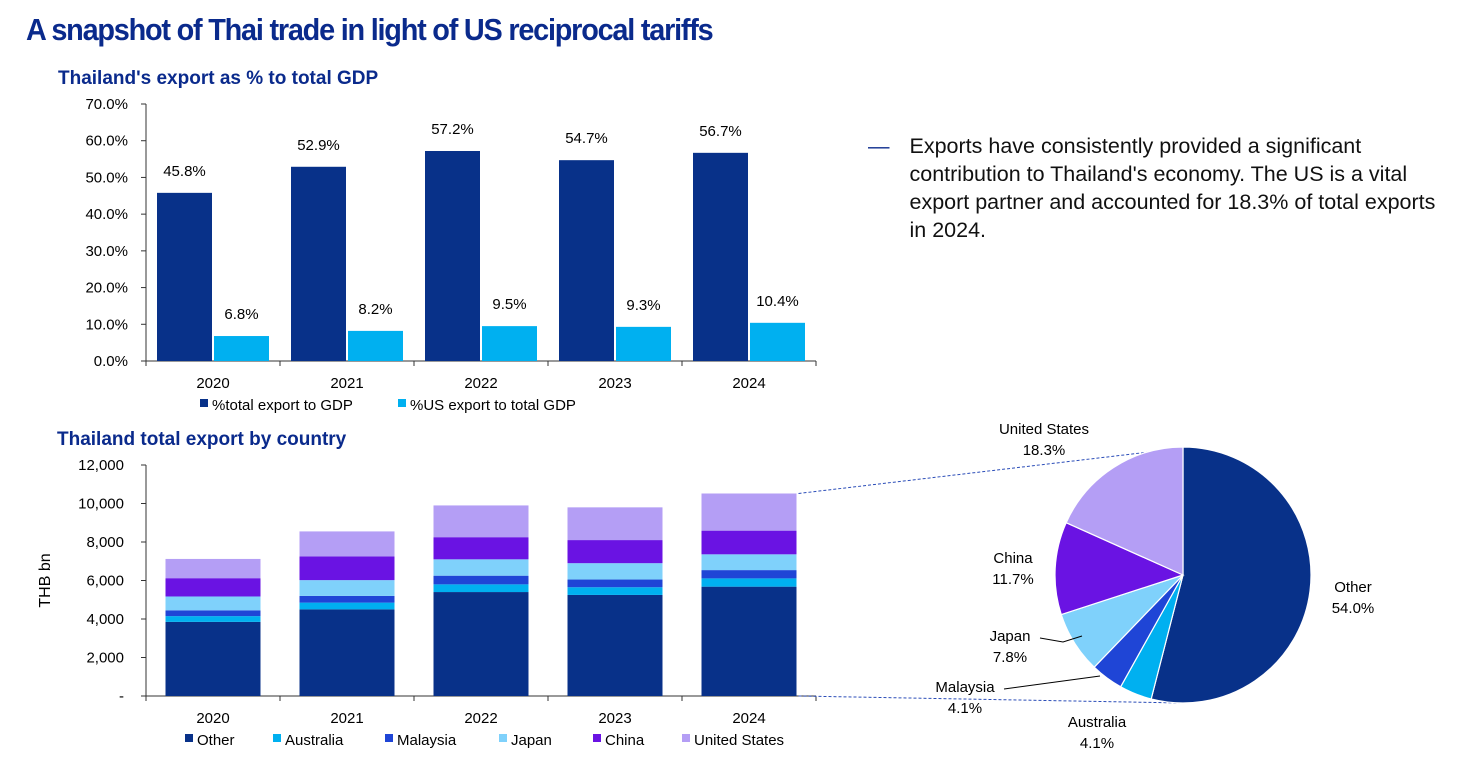 Image resolution: width=1467 pixels, height=761 pixels. I want to click on data-label: 45.8%, so click(184, 171).